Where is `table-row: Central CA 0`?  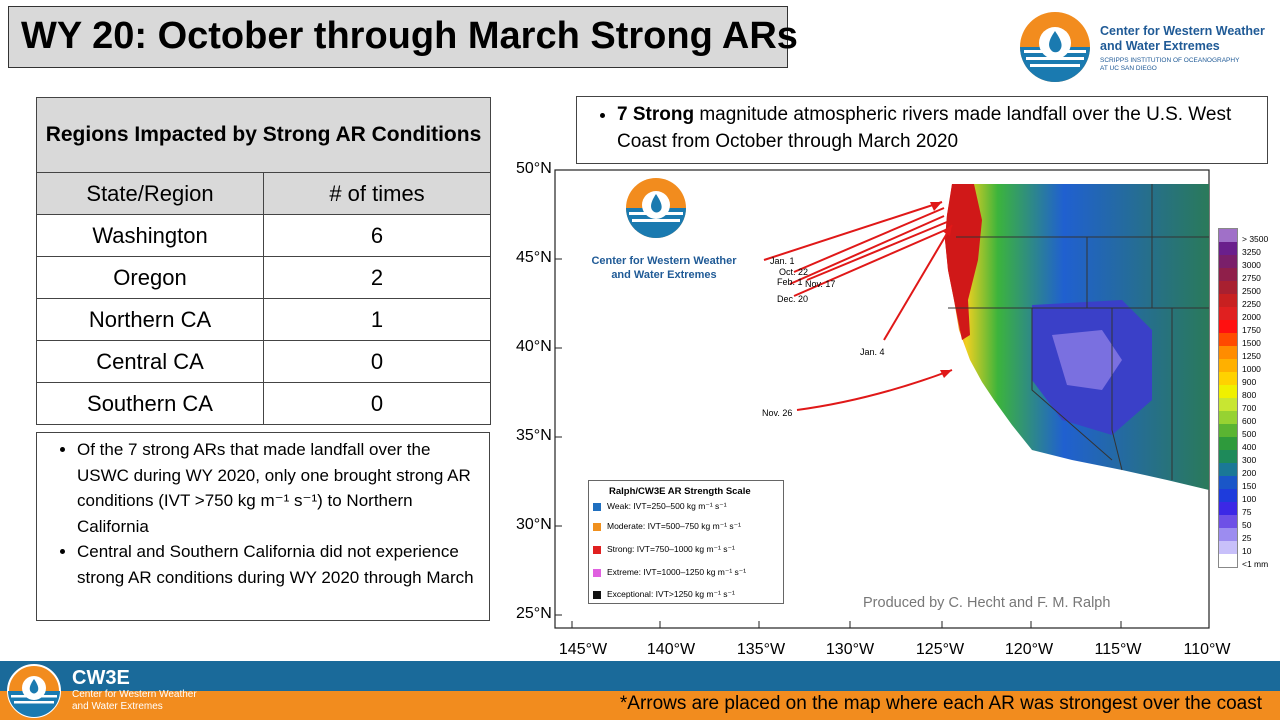
table-row: Central CA 0 is located at coordinates (263, 361).